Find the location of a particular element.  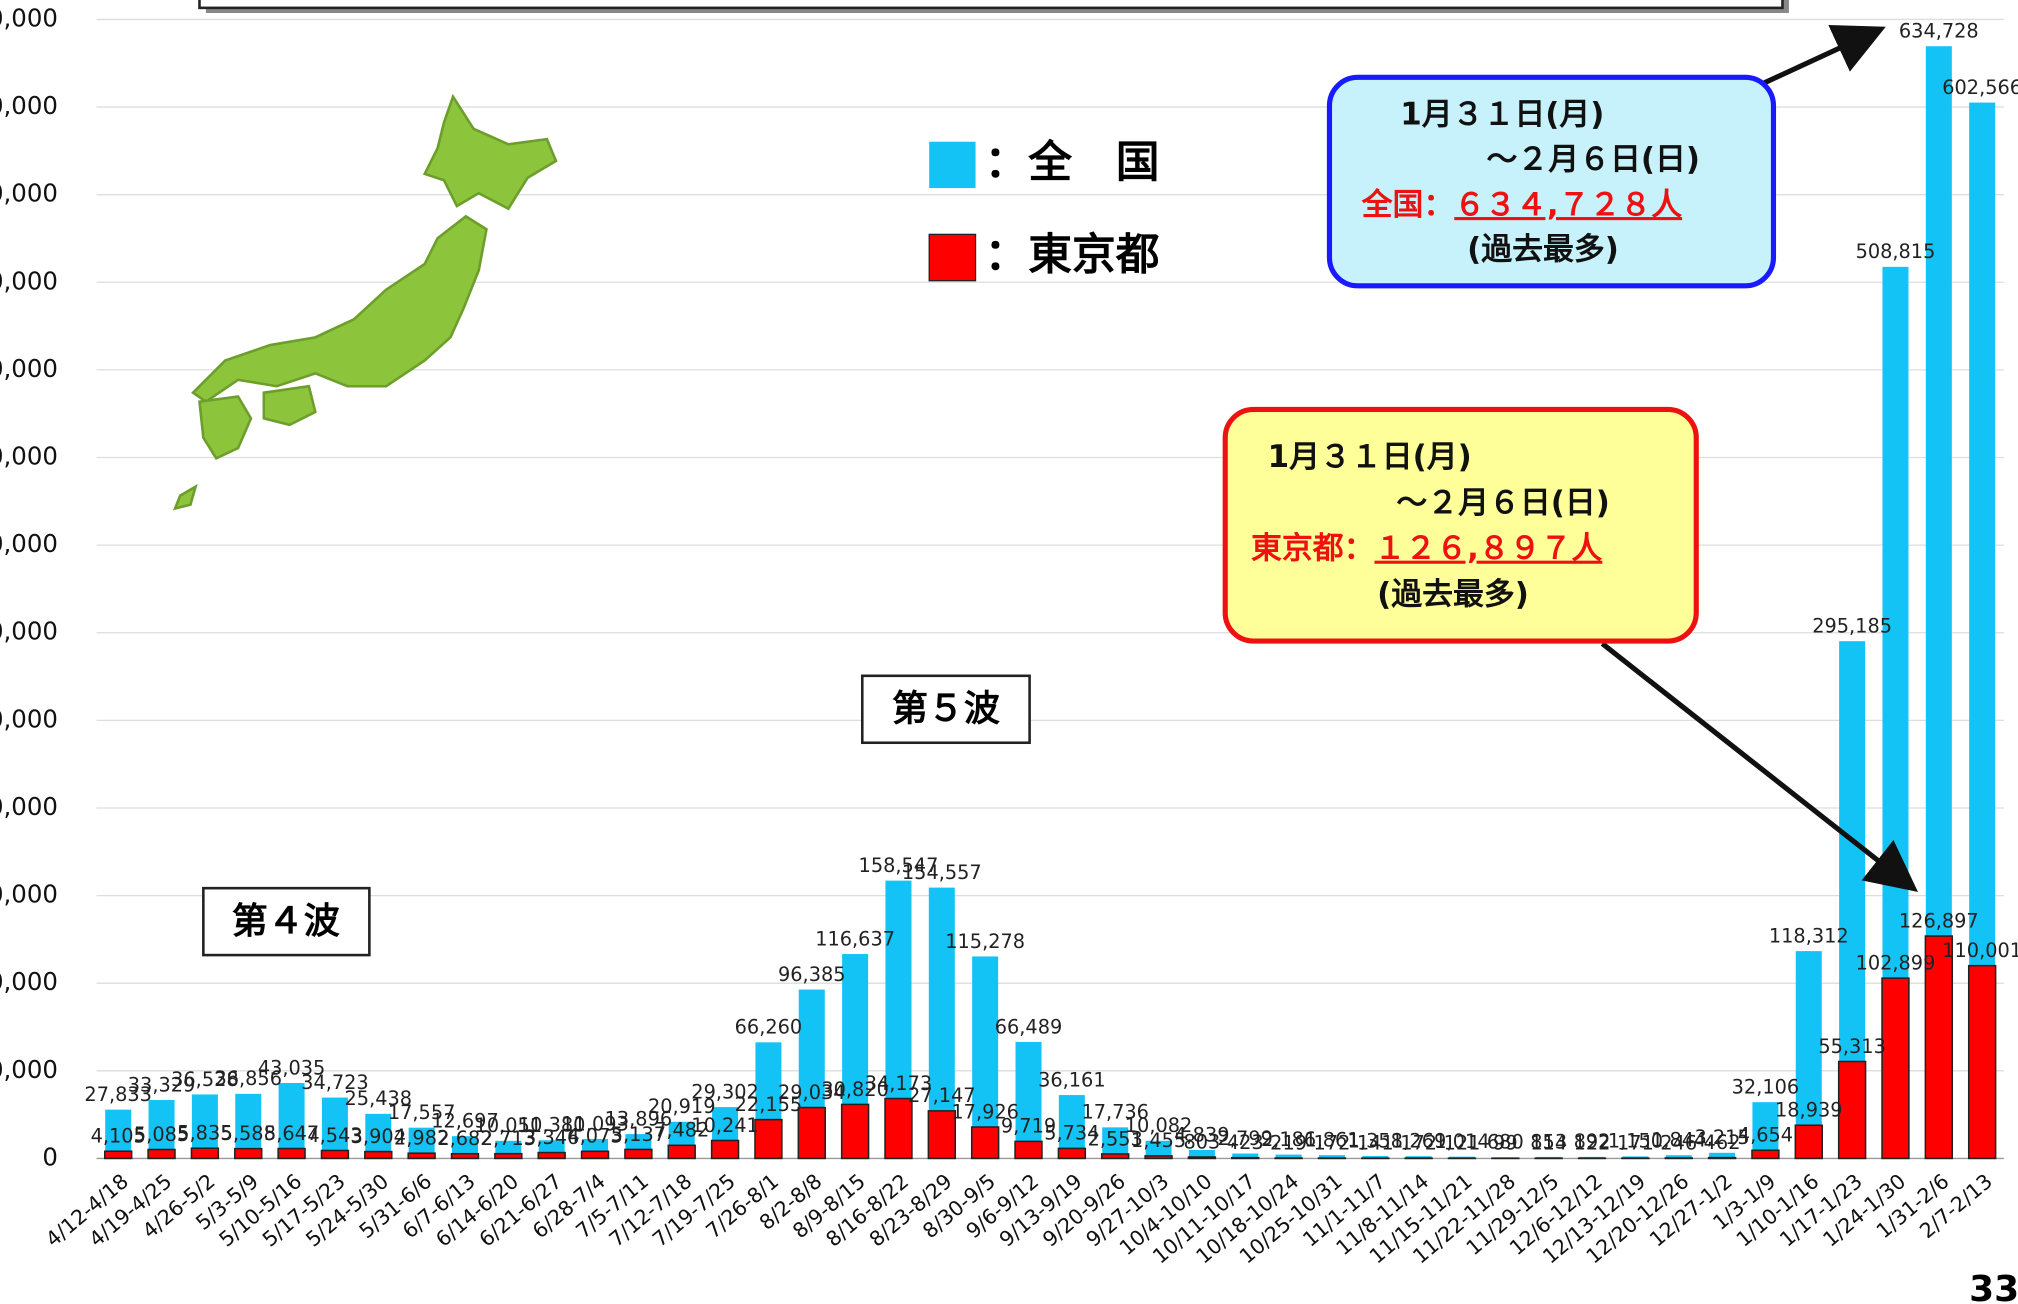

y-tick-label: 200,000 is located at coordinates (29, 806).